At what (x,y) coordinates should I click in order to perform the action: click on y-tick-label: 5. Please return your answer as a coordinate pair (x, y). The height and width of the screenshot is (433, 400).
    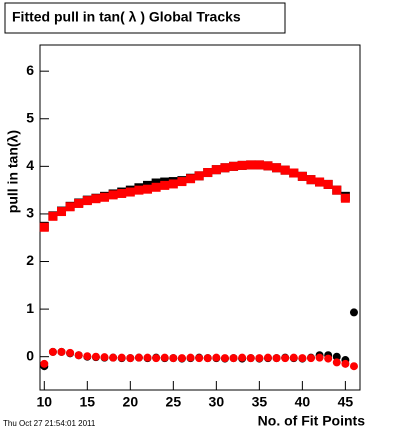
    Looking at the image, I should click on (30, 117).